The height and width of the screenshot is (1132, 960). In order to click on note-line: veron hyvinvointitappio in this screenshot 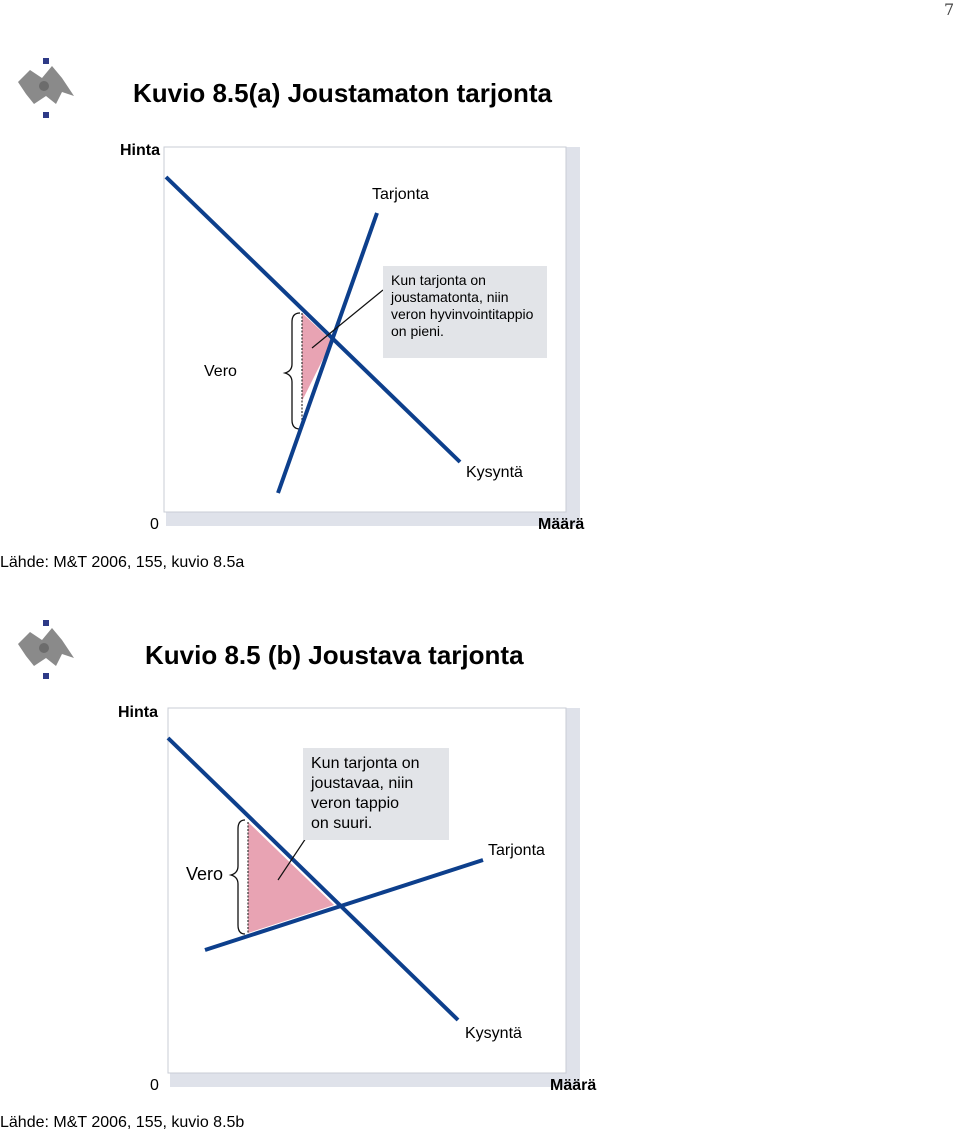, I will do `click(462, 314)`.